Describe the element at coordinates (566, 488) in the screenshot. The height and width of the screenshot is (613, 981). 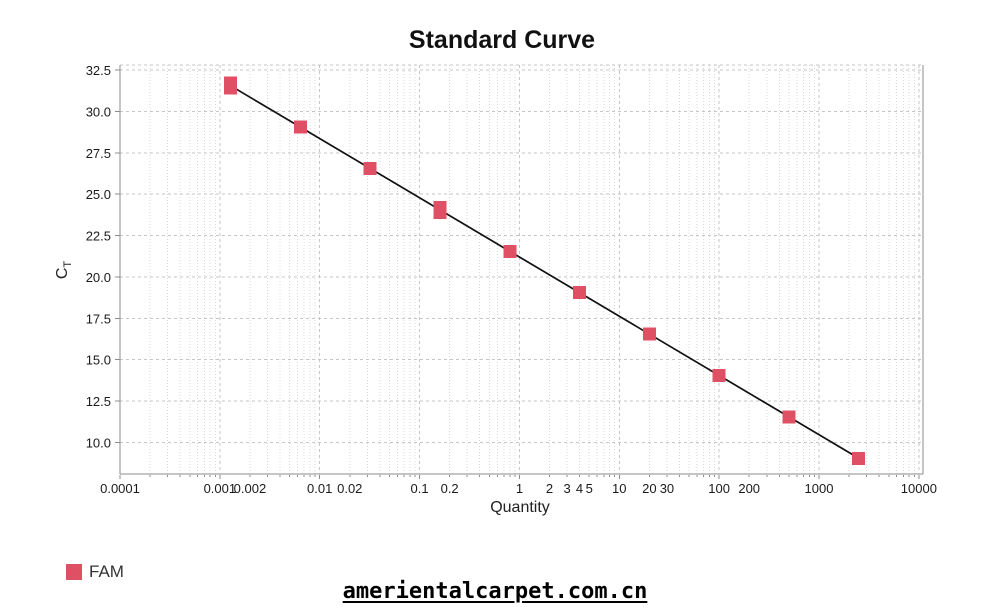
I see `x-tick-label: 3` at that location.